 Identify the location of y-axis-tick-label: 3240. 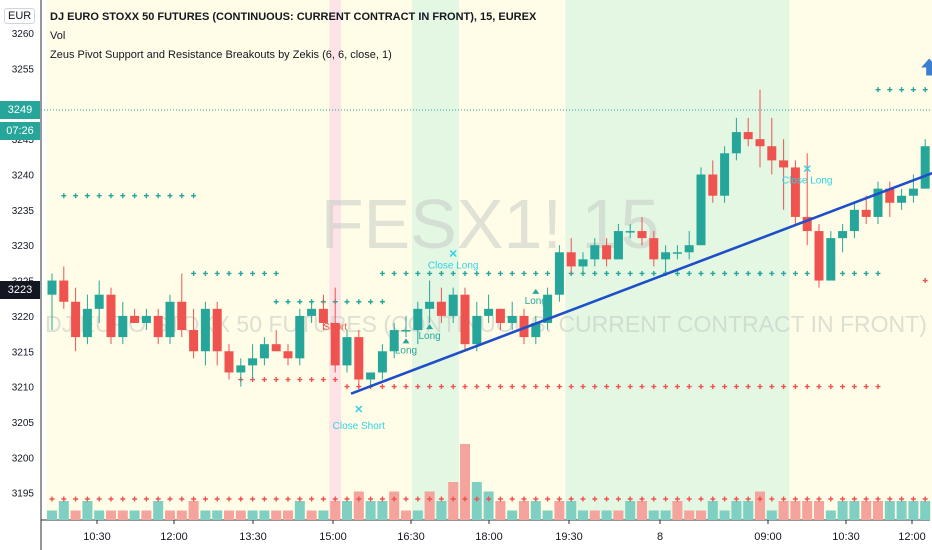
(23, 176).